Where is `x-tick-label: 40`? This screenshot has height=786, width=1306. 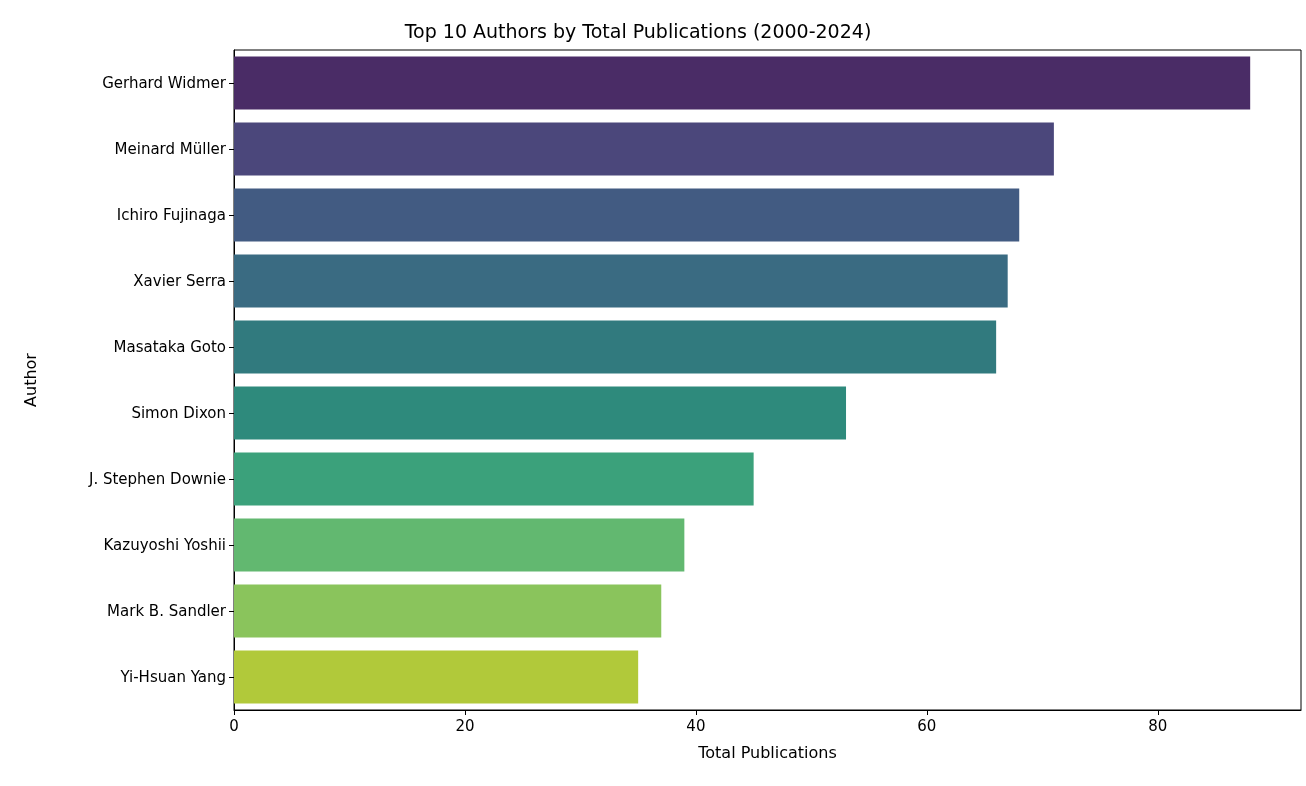 x-tick-label: 40 is located at coordinates (696, 725).